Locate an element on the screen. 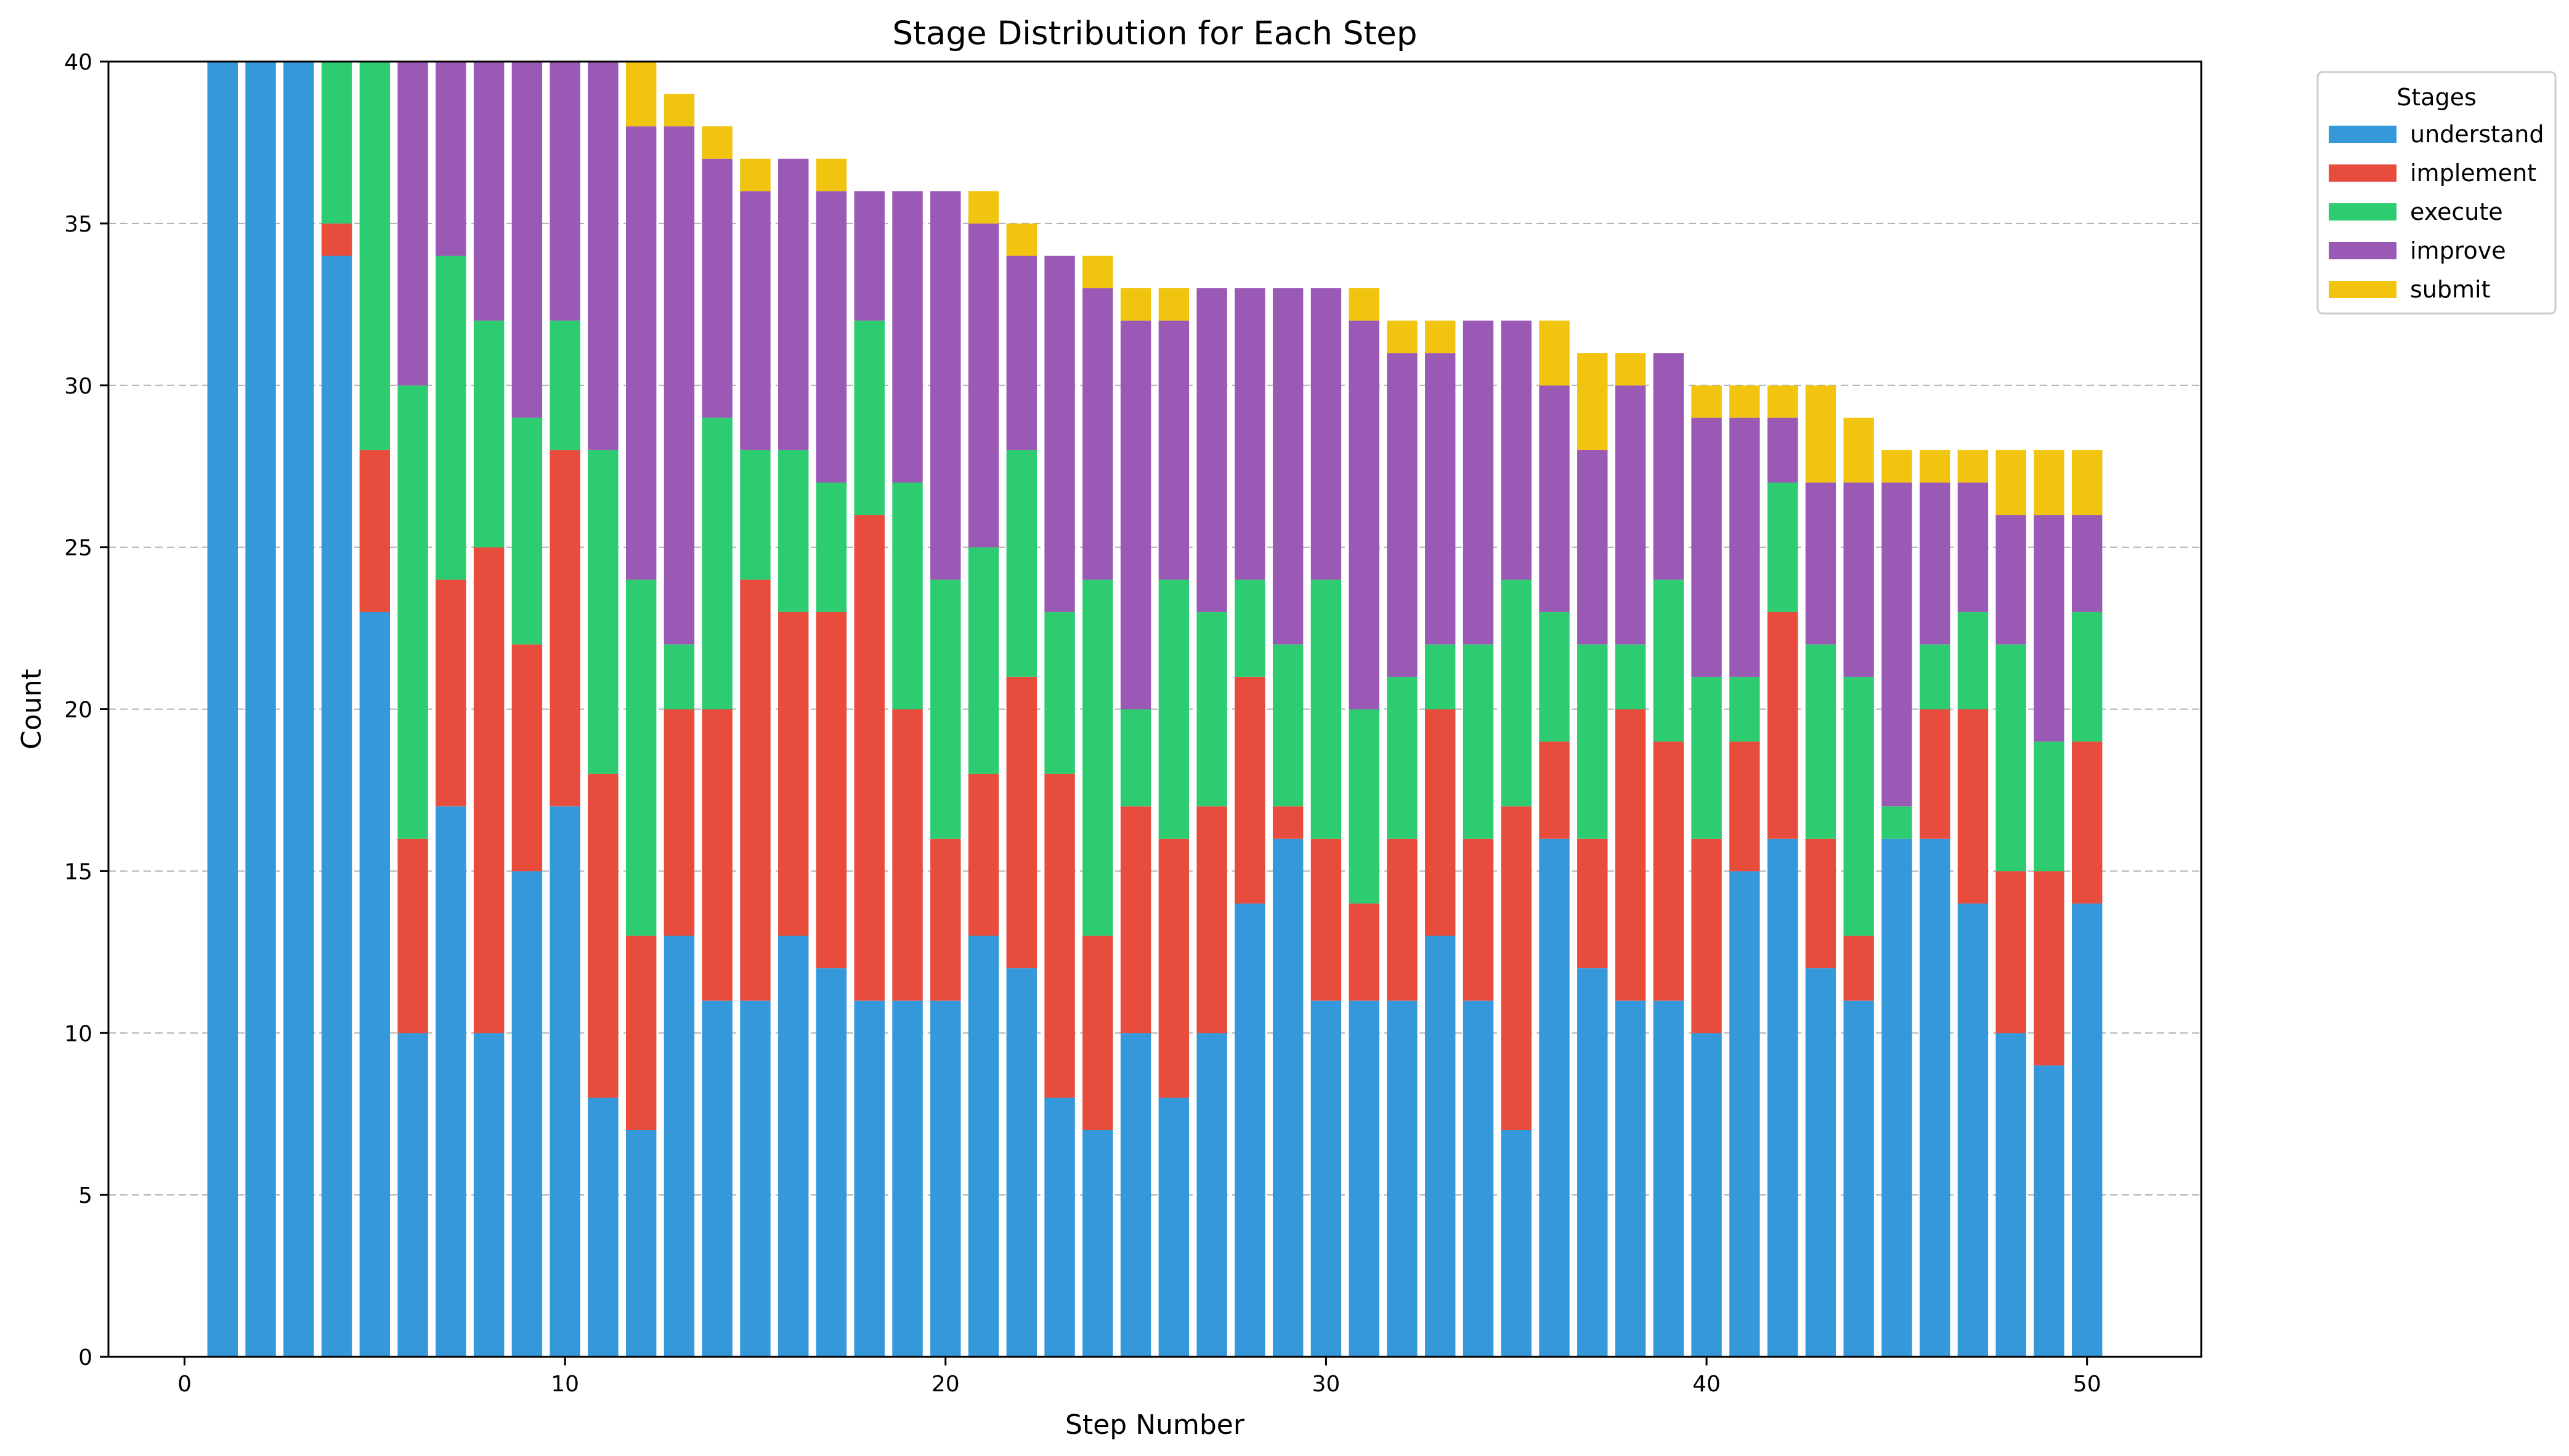  legend-label-improve: improve is located at coordinates (2458, 251).